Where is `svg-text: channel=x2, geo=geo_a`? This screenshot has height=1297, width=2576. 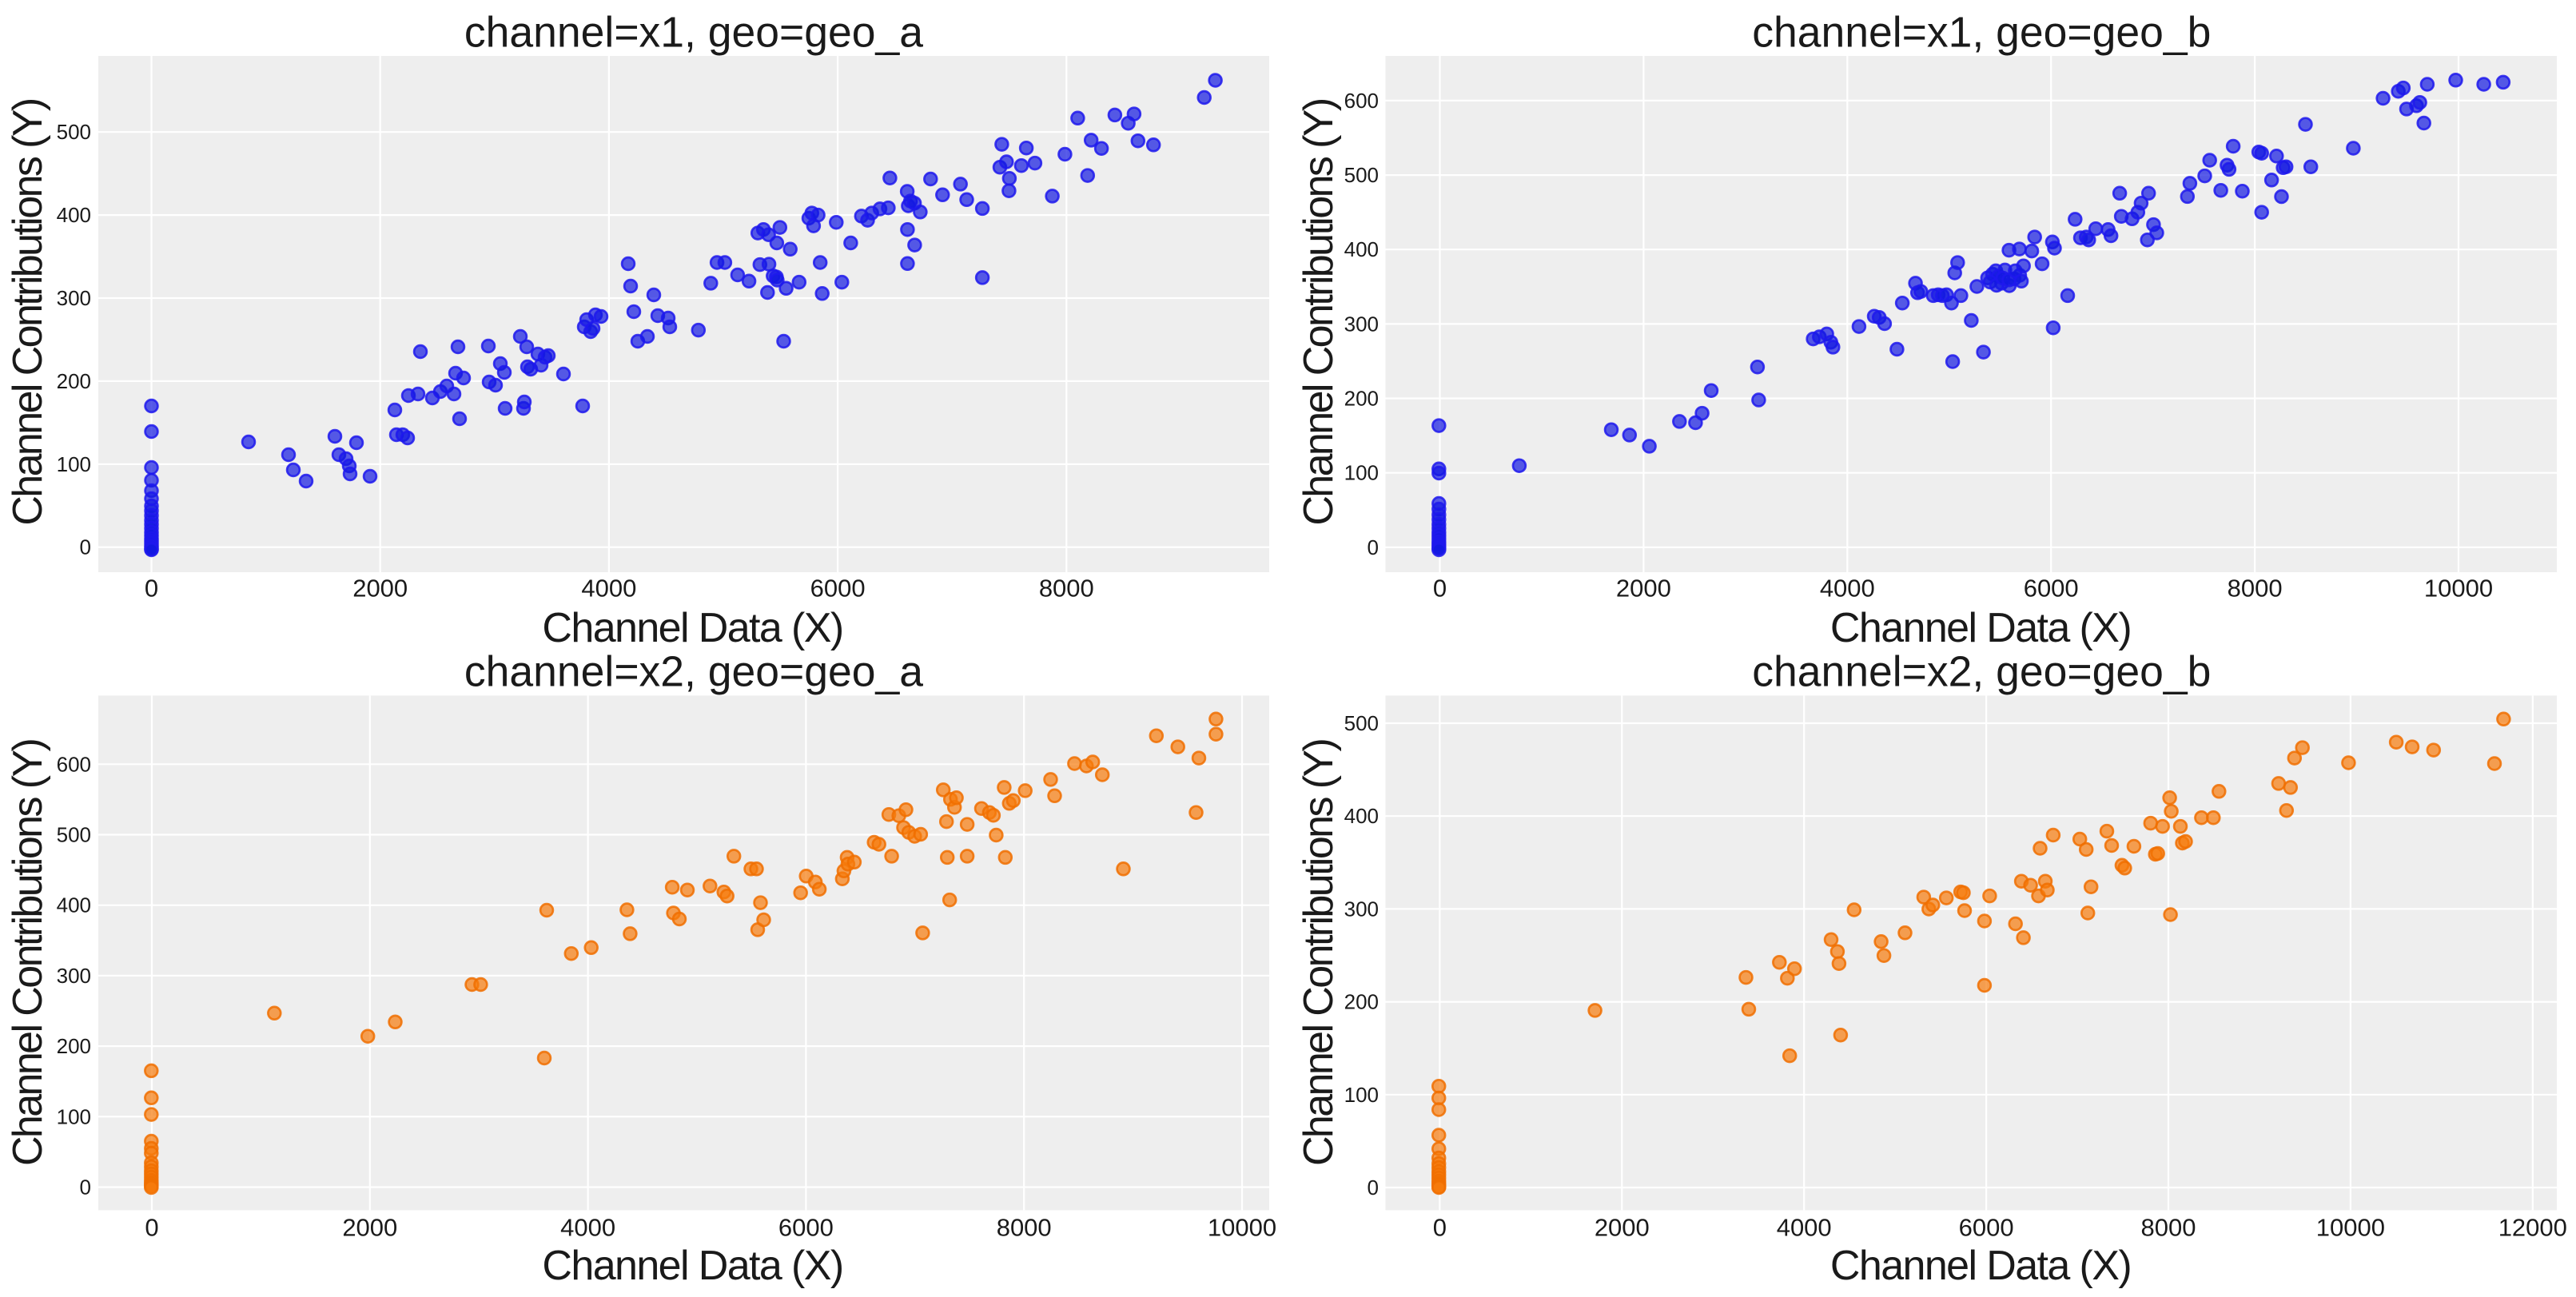
svg-text: channel=x2, geo=geo_a is located at coordinates (693, 672).